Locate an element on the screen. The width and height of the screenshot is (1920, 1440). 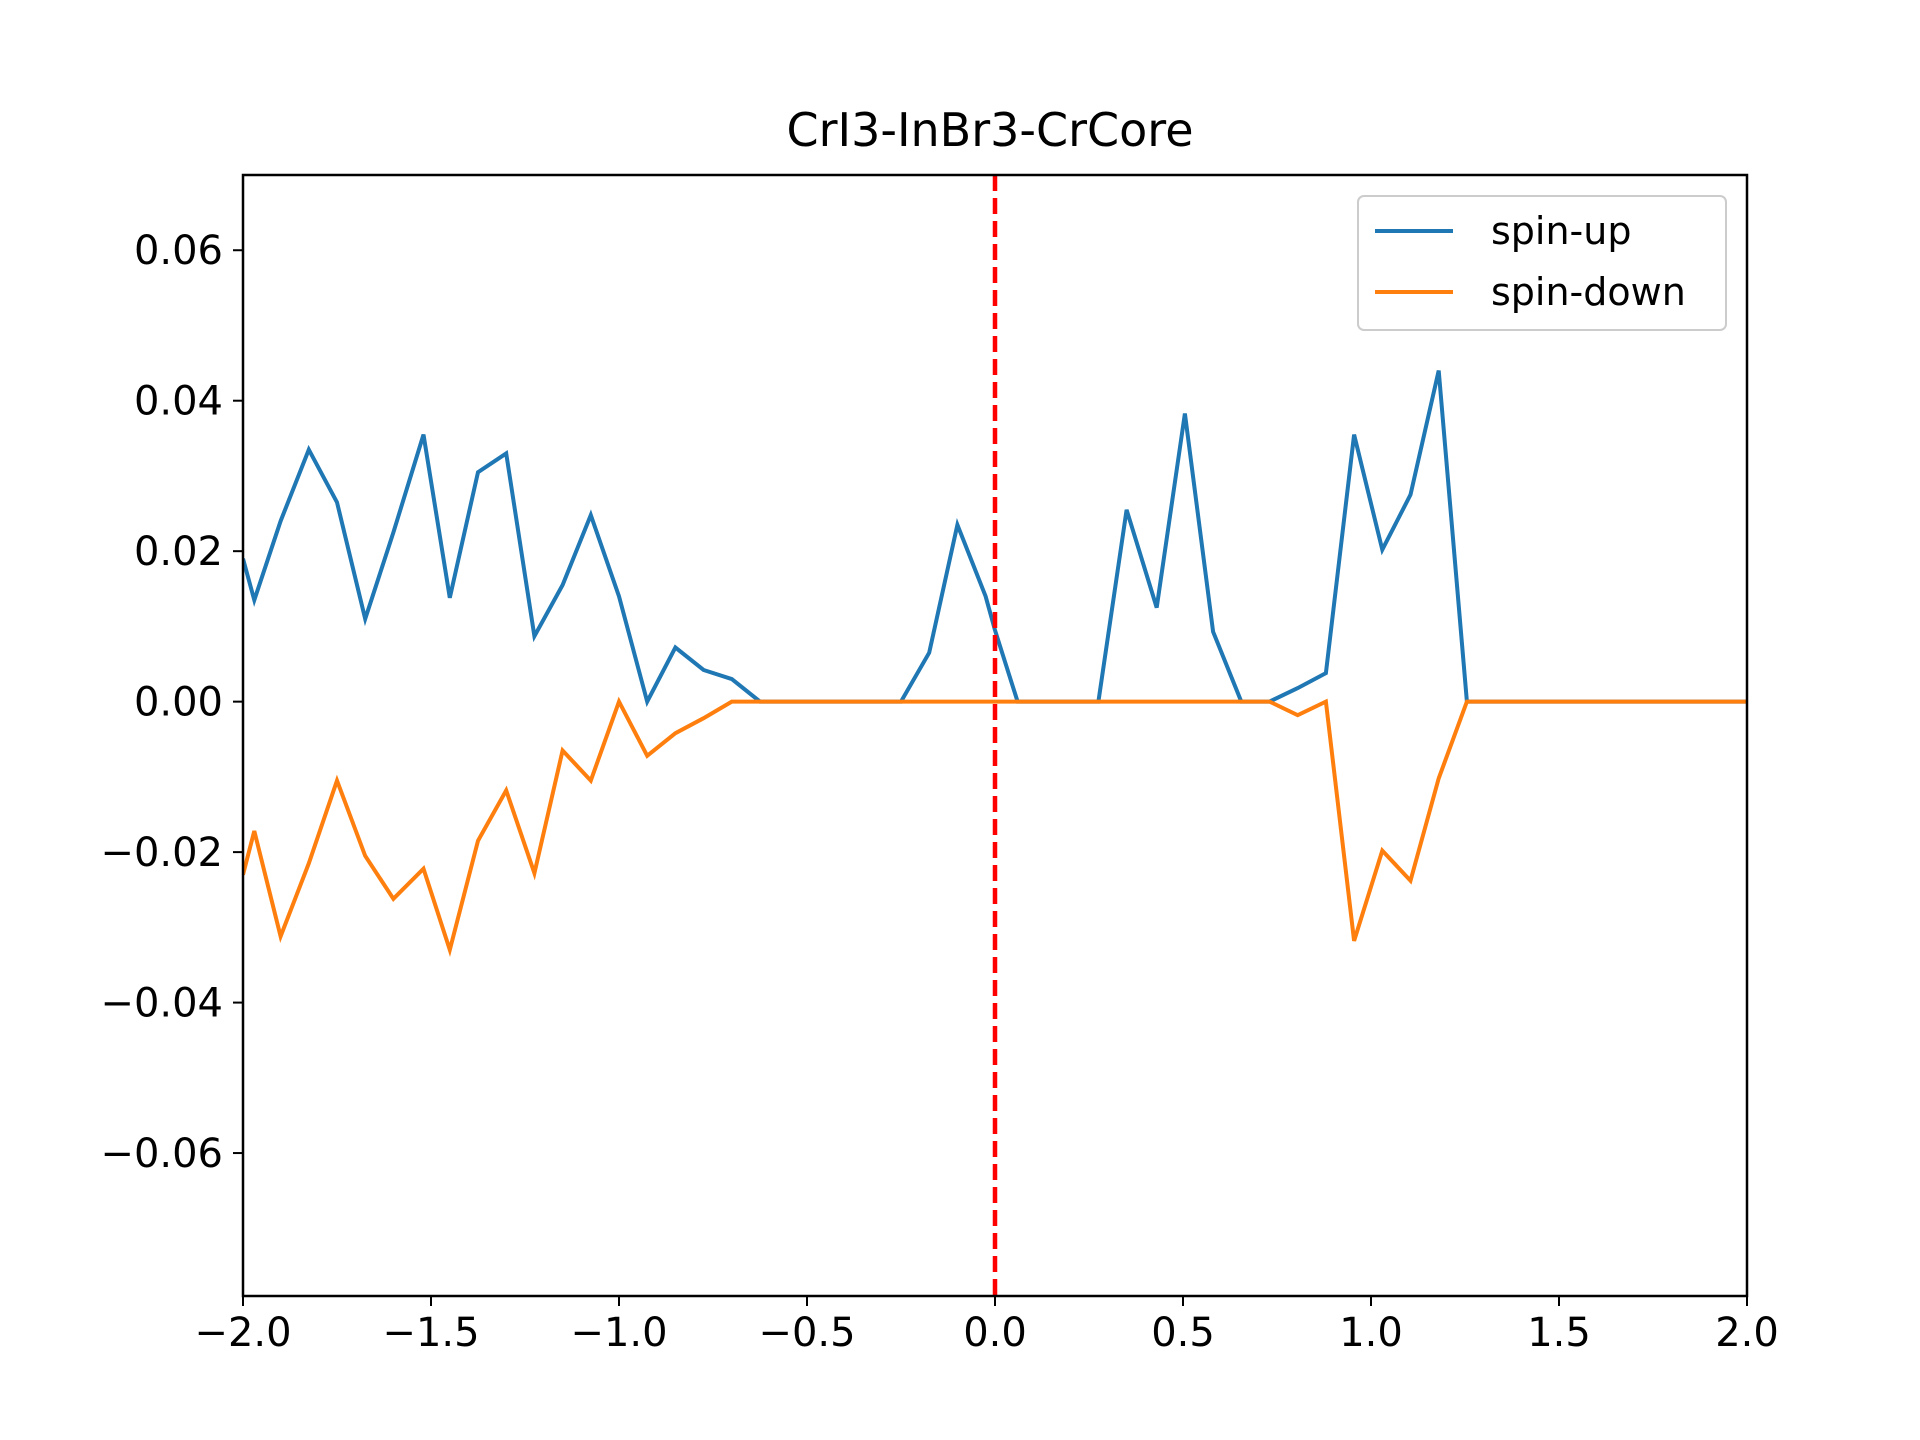
y-tick-label: 0.02 is located at coordinates (178, 552).